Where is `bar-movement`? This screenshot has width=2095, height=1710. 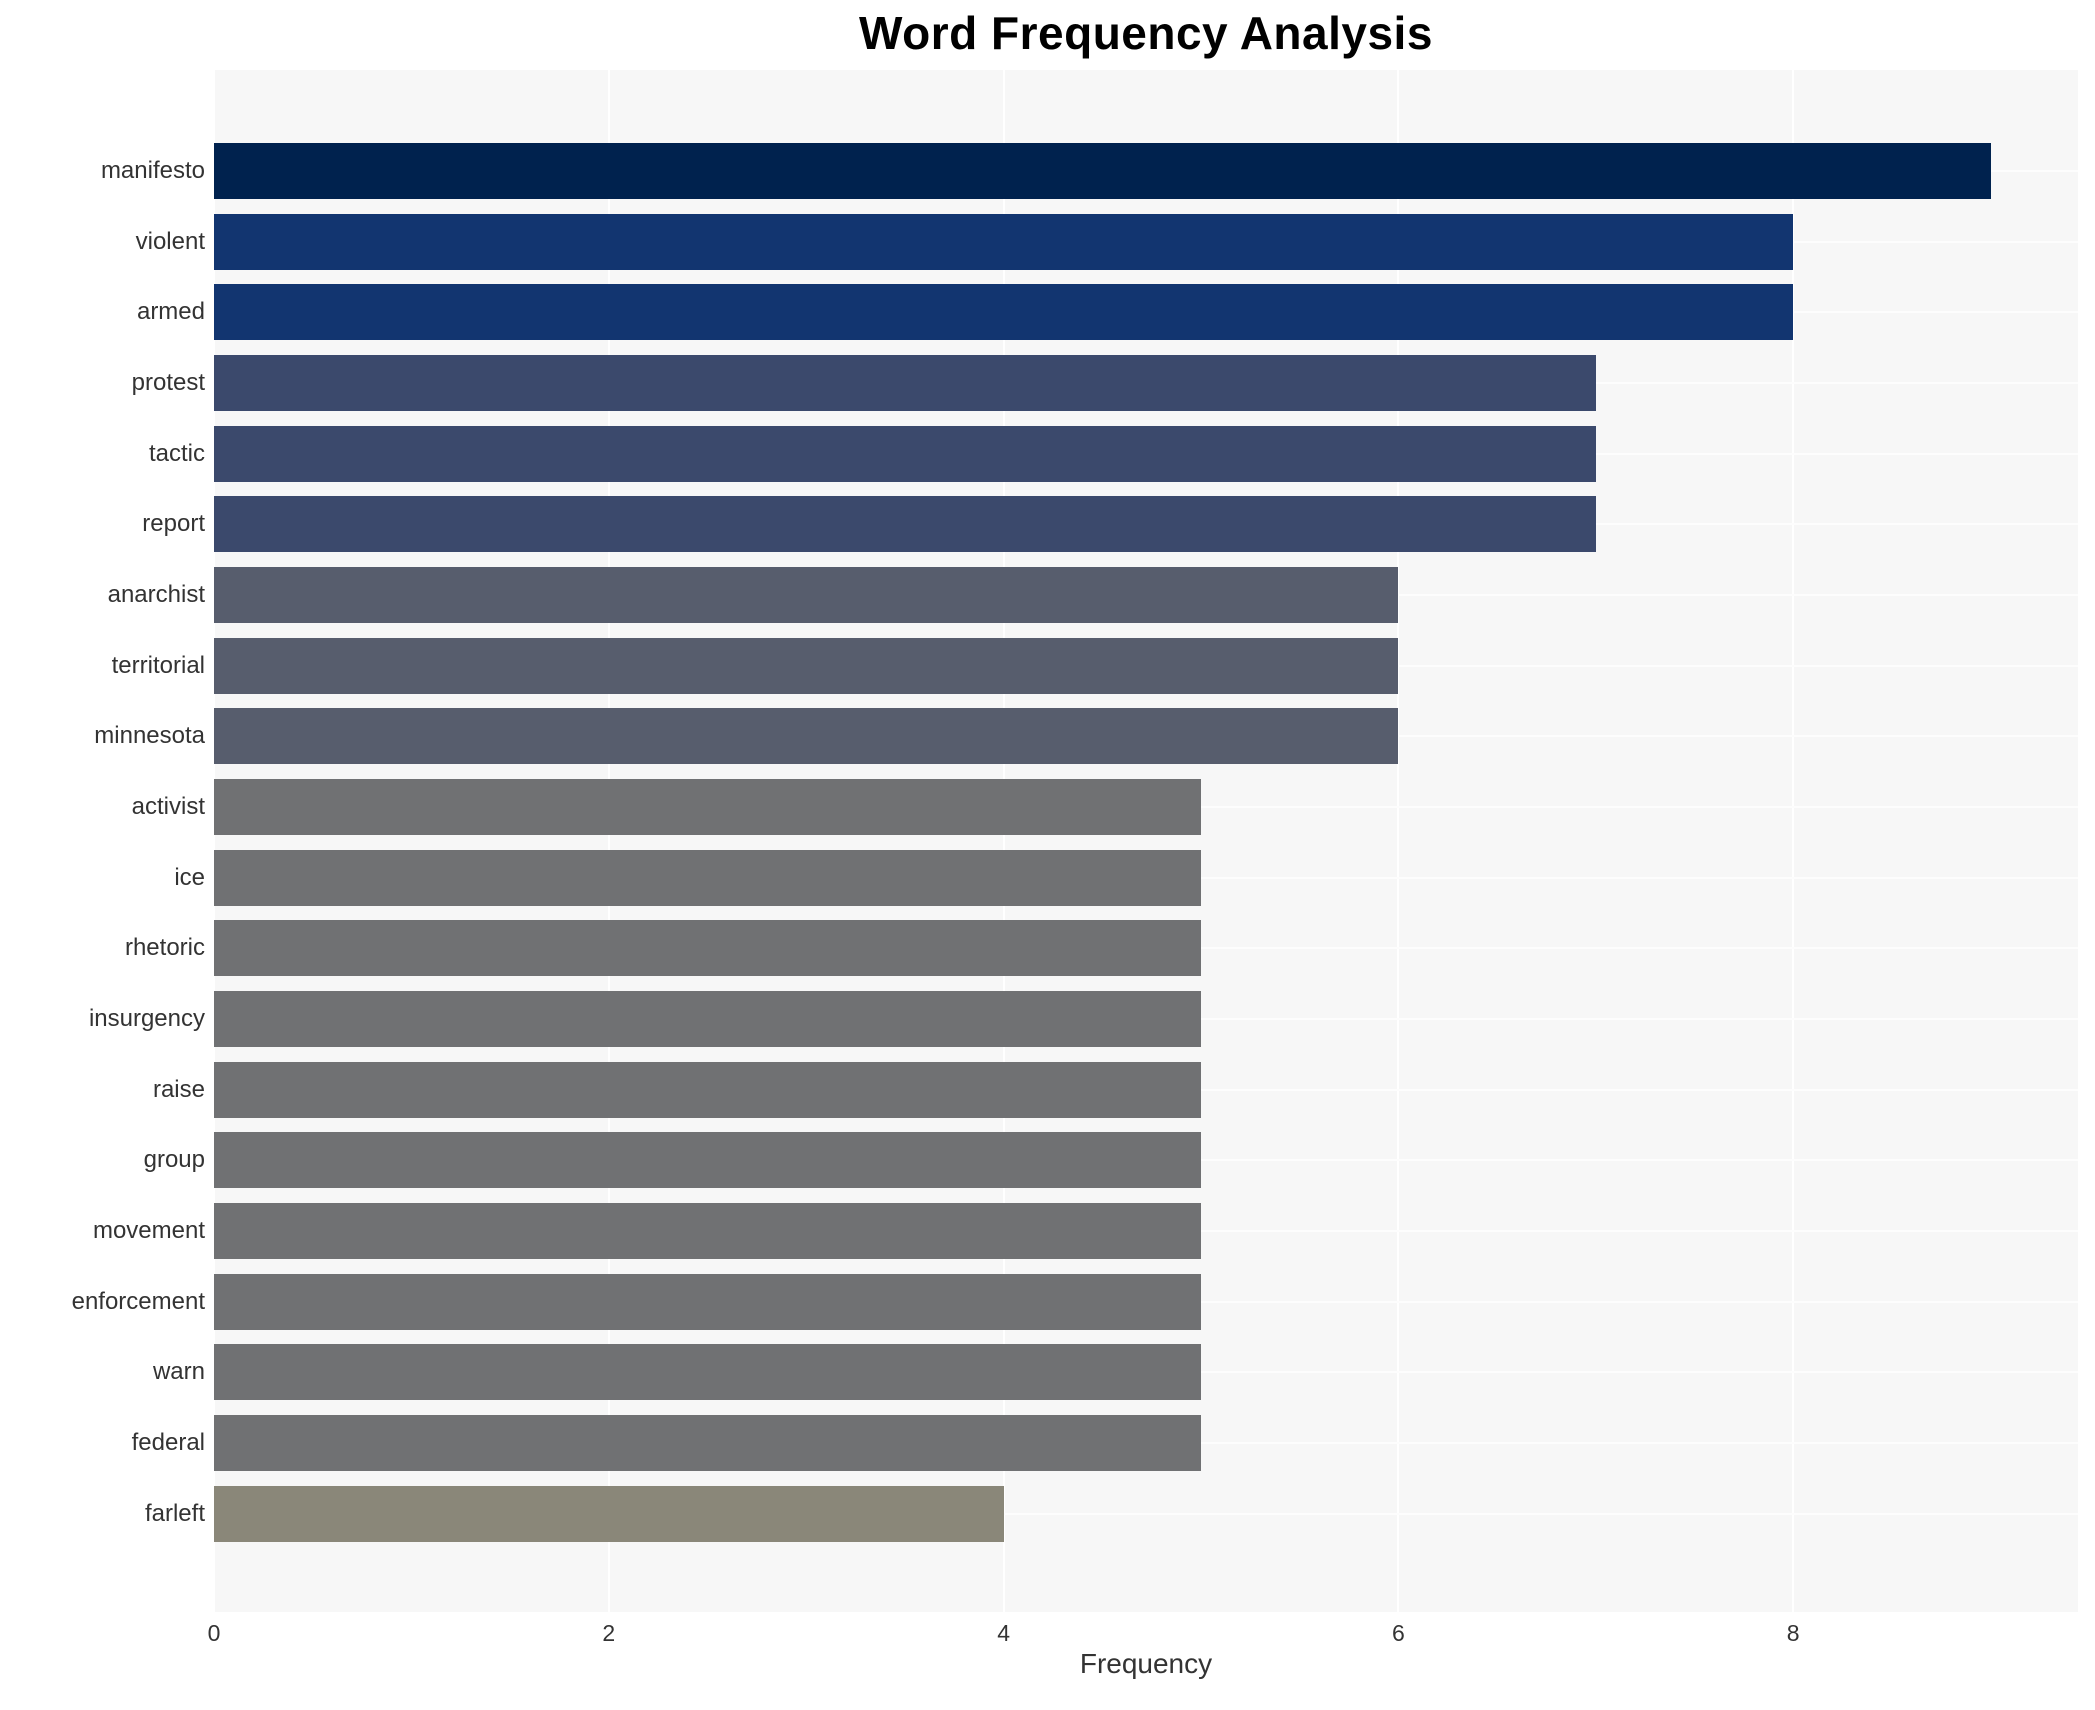 bar-movement is located at coordinates (707, 1230).